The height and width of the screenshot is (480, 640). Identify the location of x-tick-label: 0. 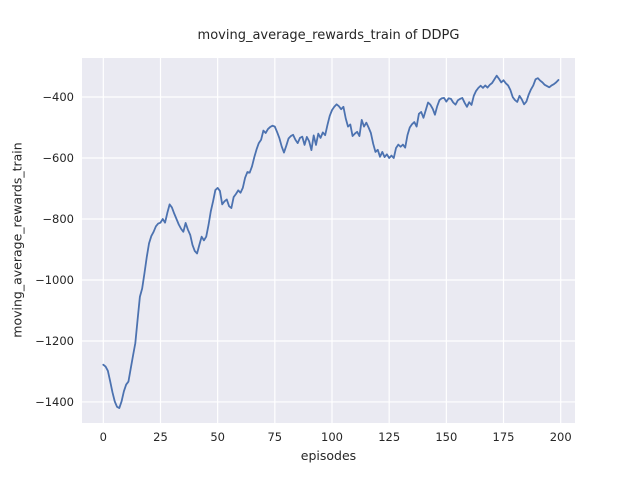
(103, 437).